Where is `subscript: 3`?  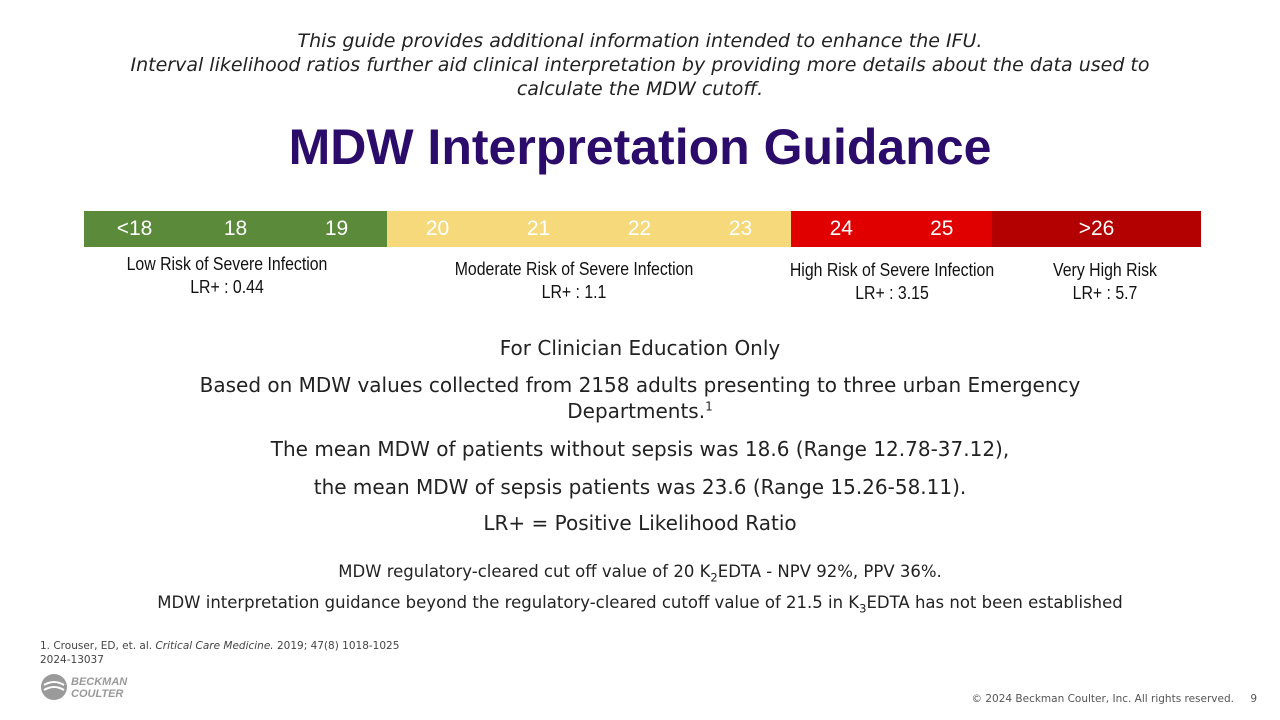
subscript: 3 is located at coordinates (863, 608).